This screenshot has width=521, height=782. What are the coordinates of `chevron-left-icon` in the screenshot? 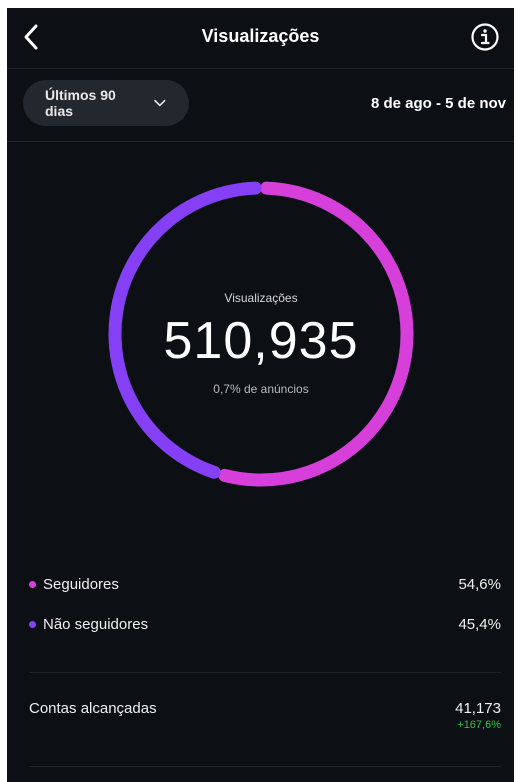 It's located at (31, 37).